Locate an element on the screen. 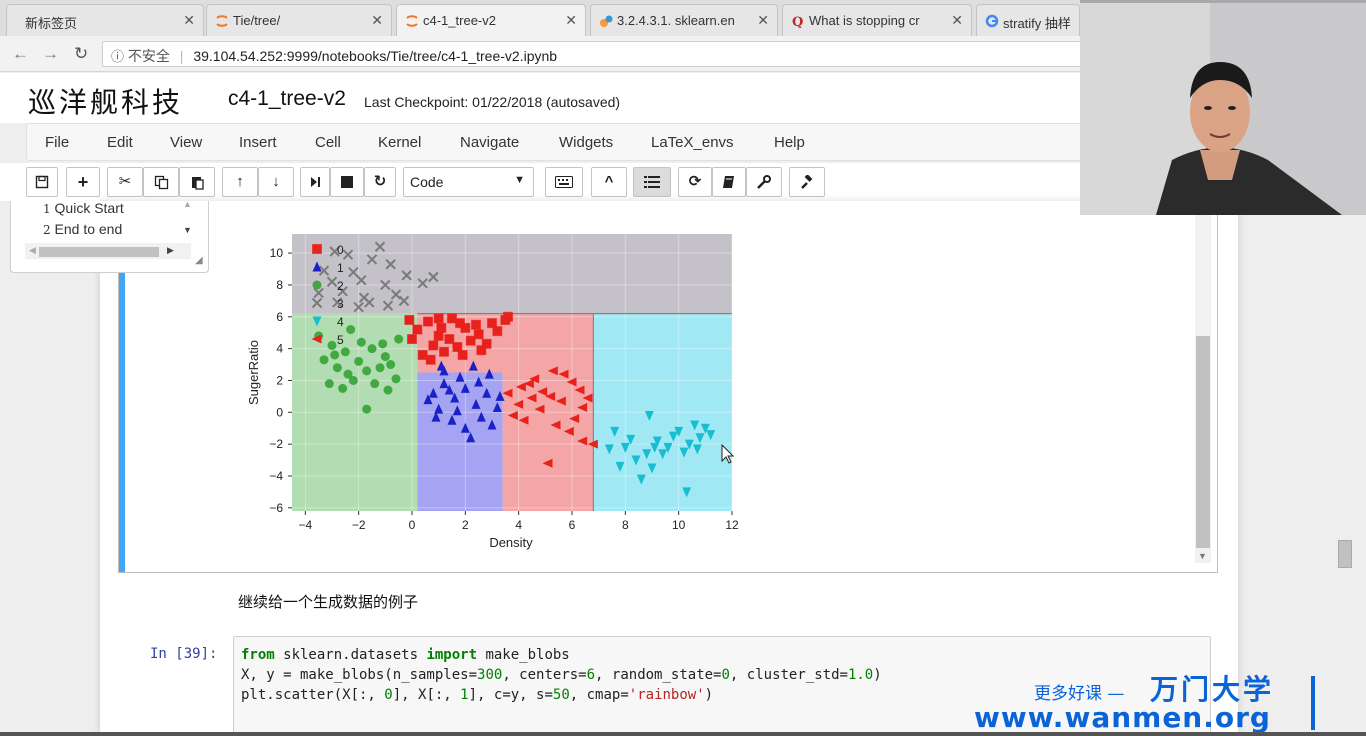 The width and height of the screenshot is (1366, 736). book-button is located at coordinates (729, 182).